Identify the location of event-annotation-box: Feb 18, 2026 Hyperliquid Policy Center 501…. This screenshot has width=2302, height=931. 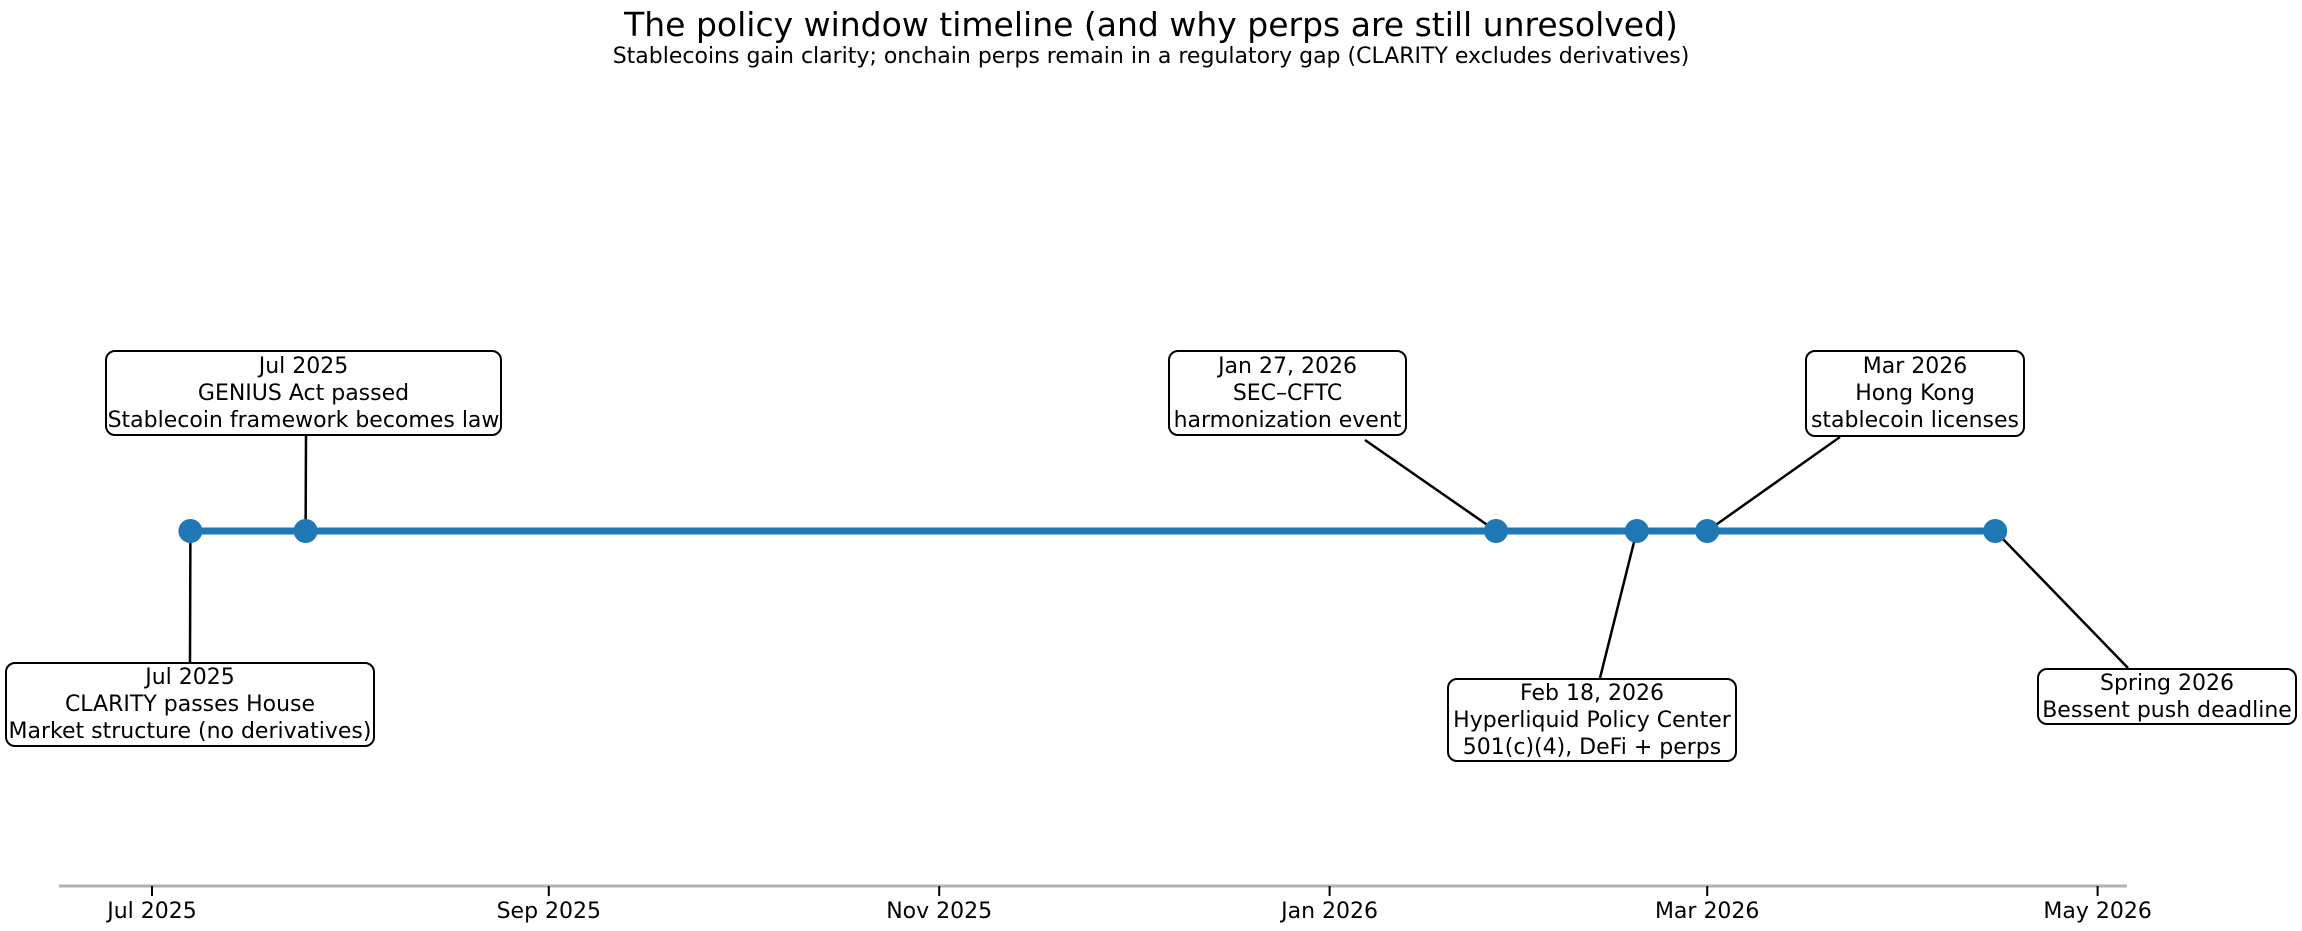
(1592, 720).